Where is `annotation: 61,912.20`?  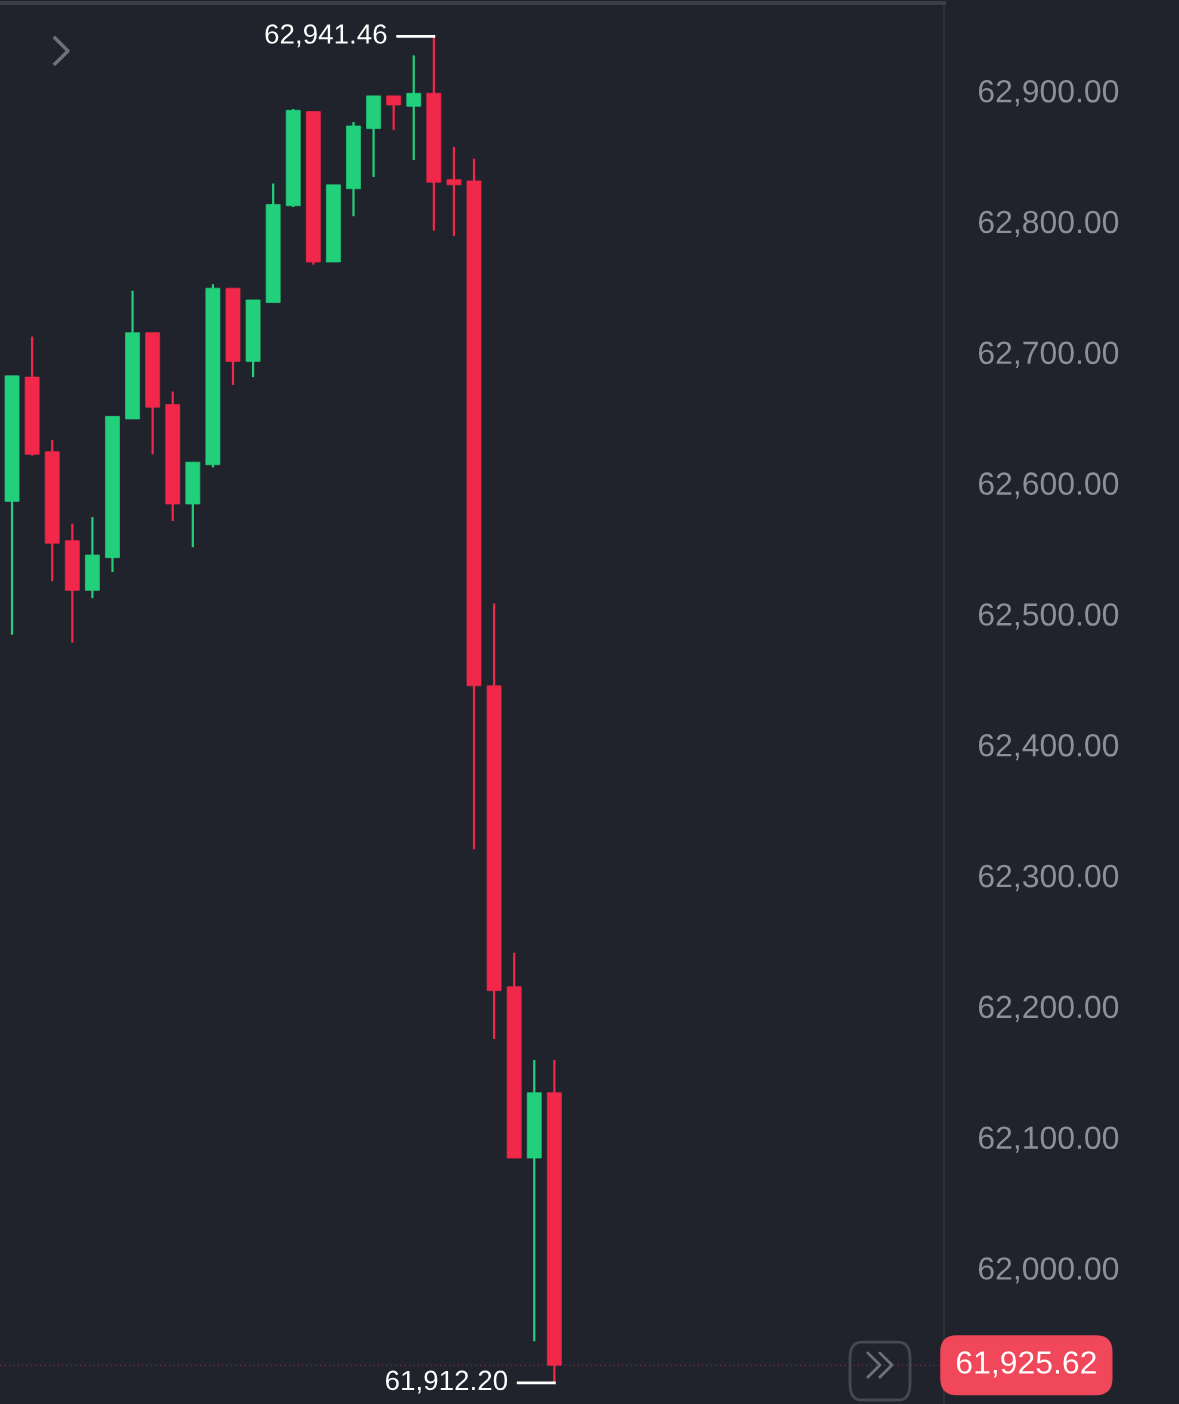 annotation: 61,912.20 is located at coordinates (447, 1382).